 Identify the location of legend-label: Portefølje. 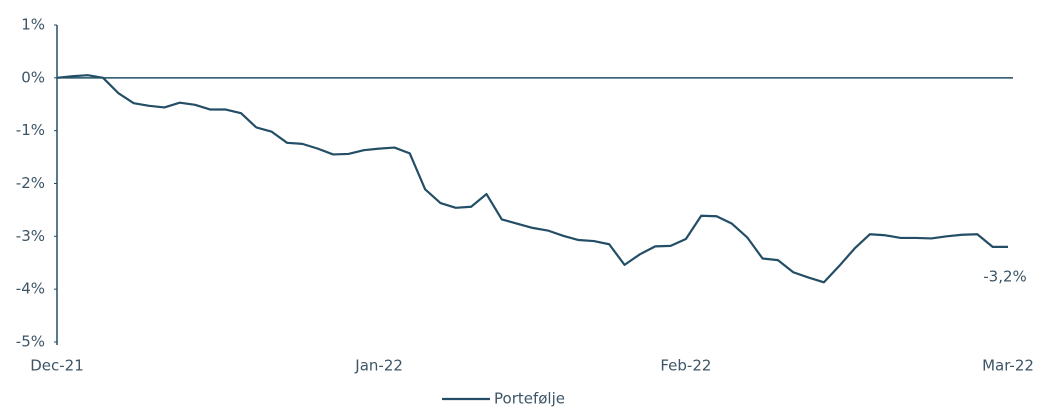
(529, 399).